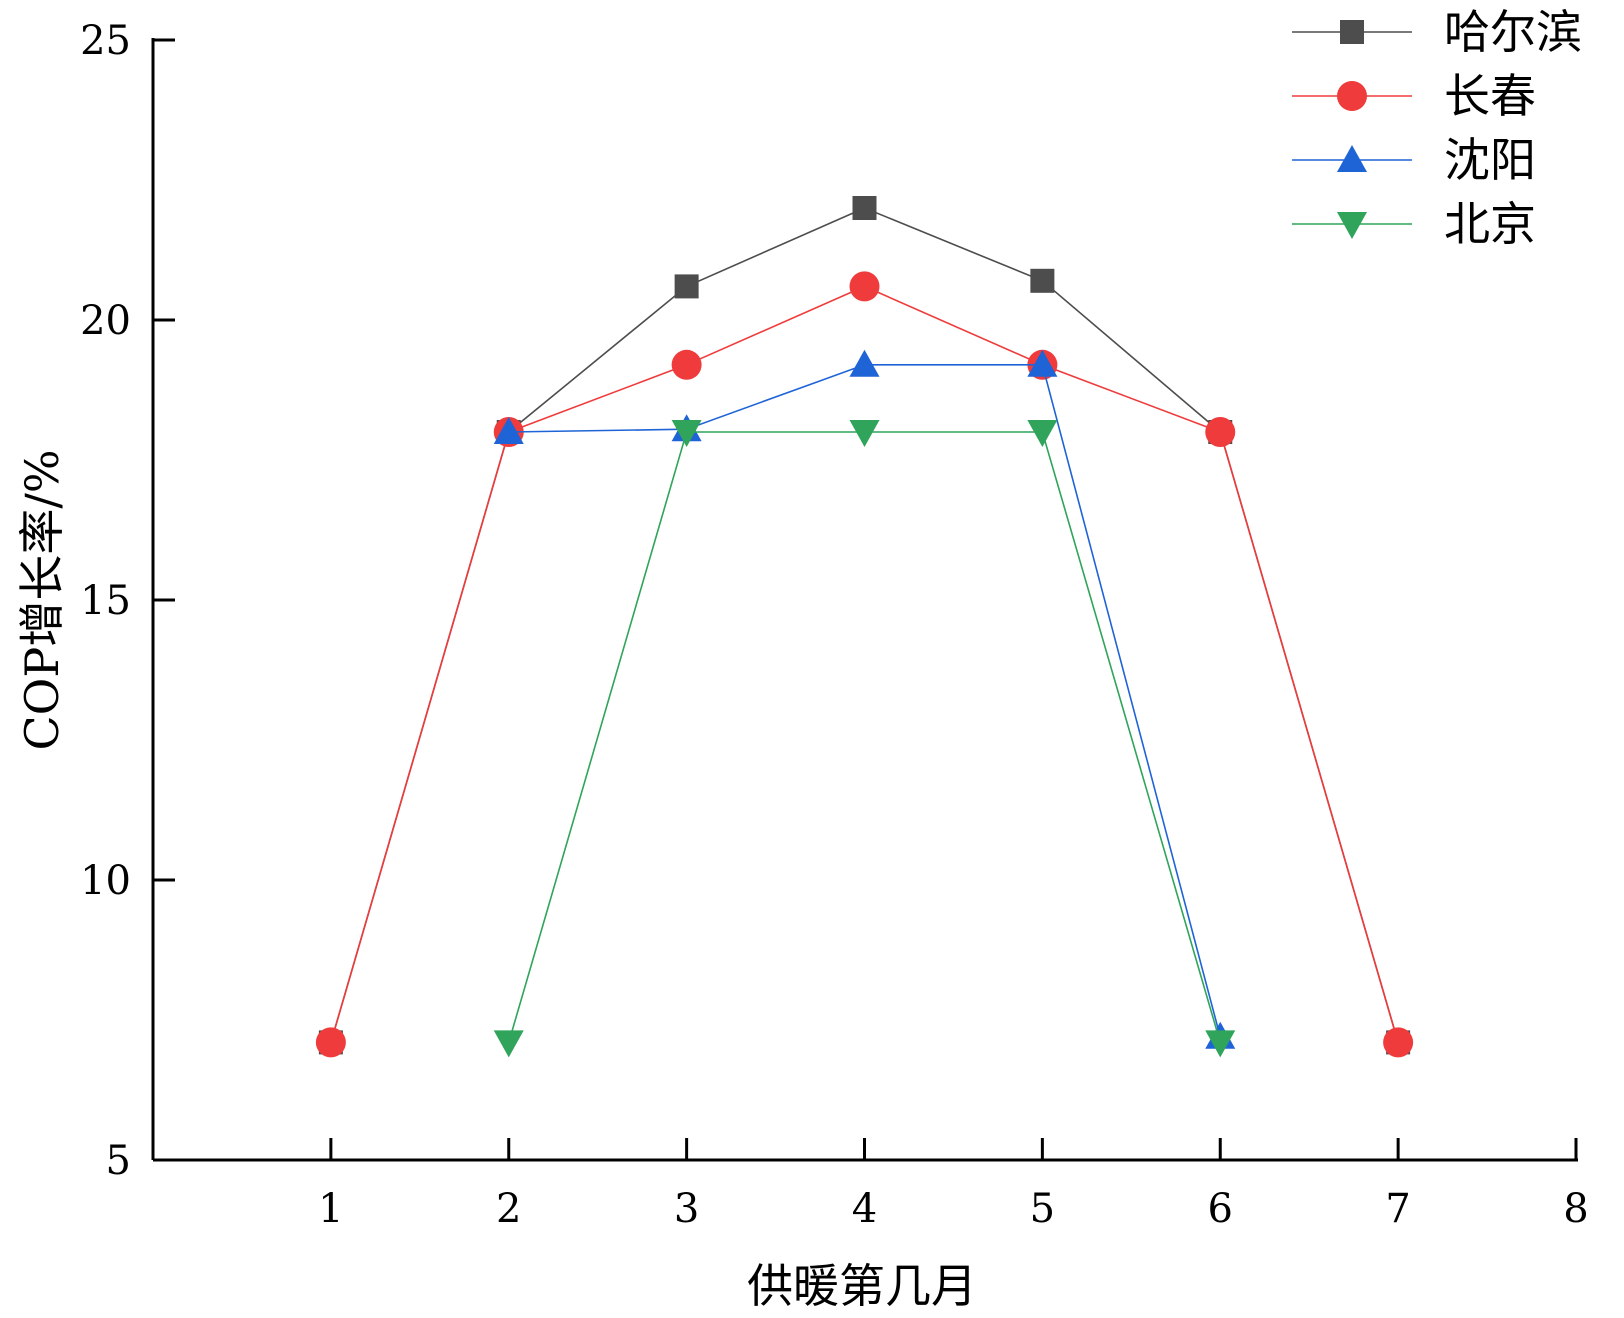 This screenshot has width=1624, height=1318. Describe the element at coordinates (105, 321) in the screenshot. I see `y-tick-label: 20` at that location.